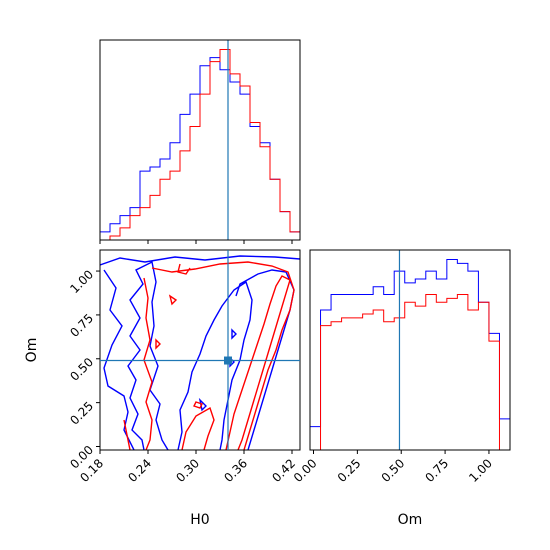 The height and width of the screenshot is (550, 550). I want to click on y-axis-label: Om, so click(32, 350).